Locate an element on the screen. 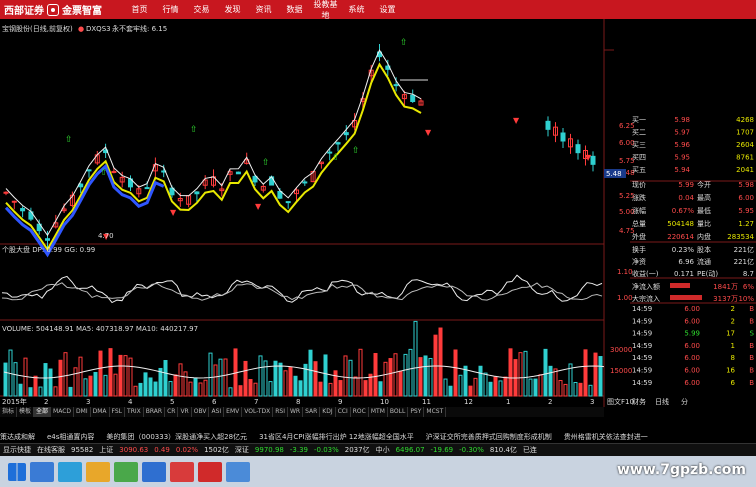  menu-item: 投教基地 is located at coordinates (325, 10).